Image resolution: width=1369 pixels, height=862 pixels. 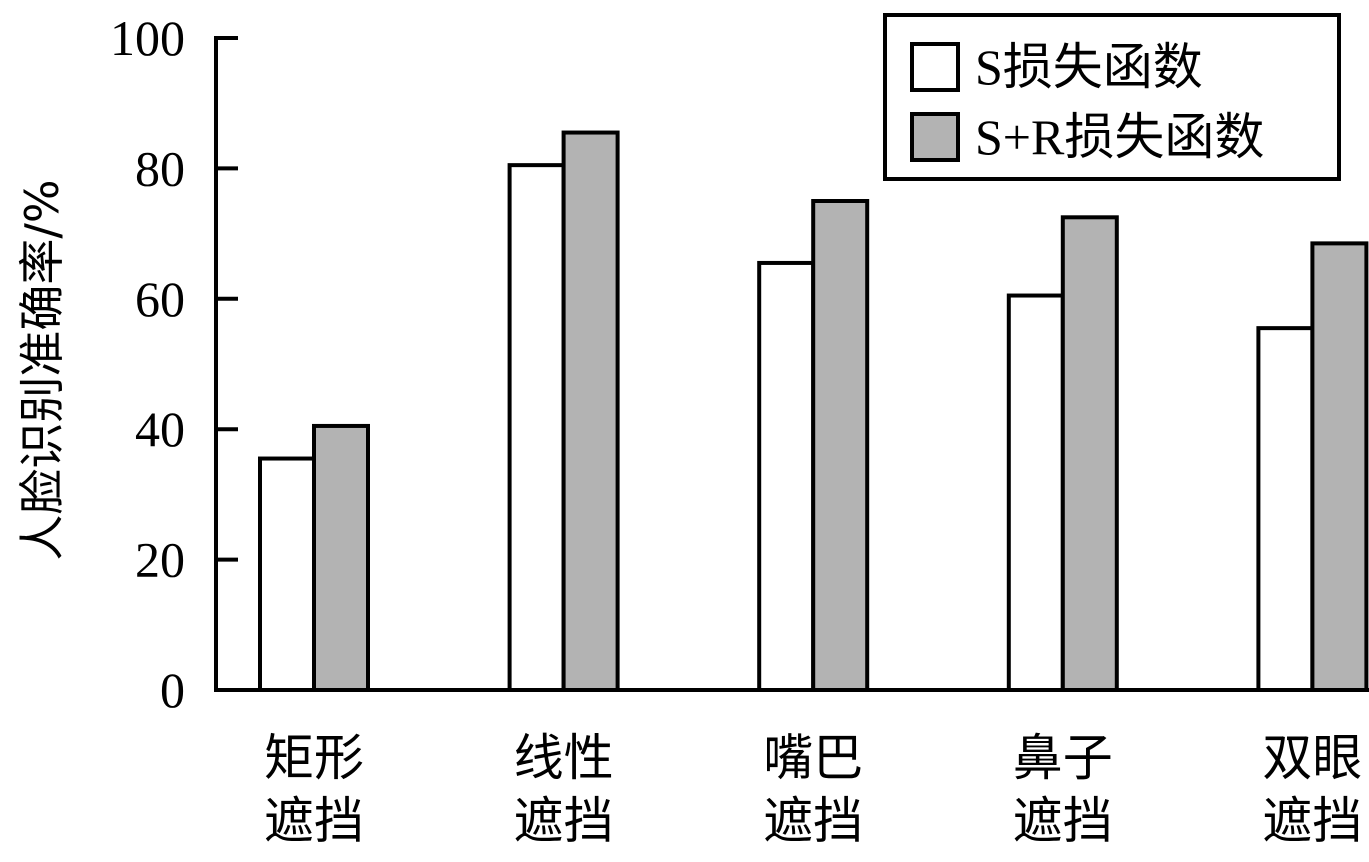 I want to click on x-category-label: 双眼, so click(x=1312, y=758).